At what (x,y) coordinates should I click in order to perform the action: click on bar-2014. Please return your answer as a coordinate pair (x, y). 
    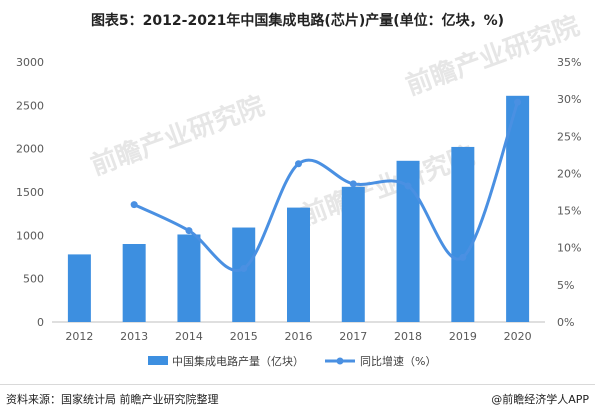
    Looking at the image, I should click on (189, 278).